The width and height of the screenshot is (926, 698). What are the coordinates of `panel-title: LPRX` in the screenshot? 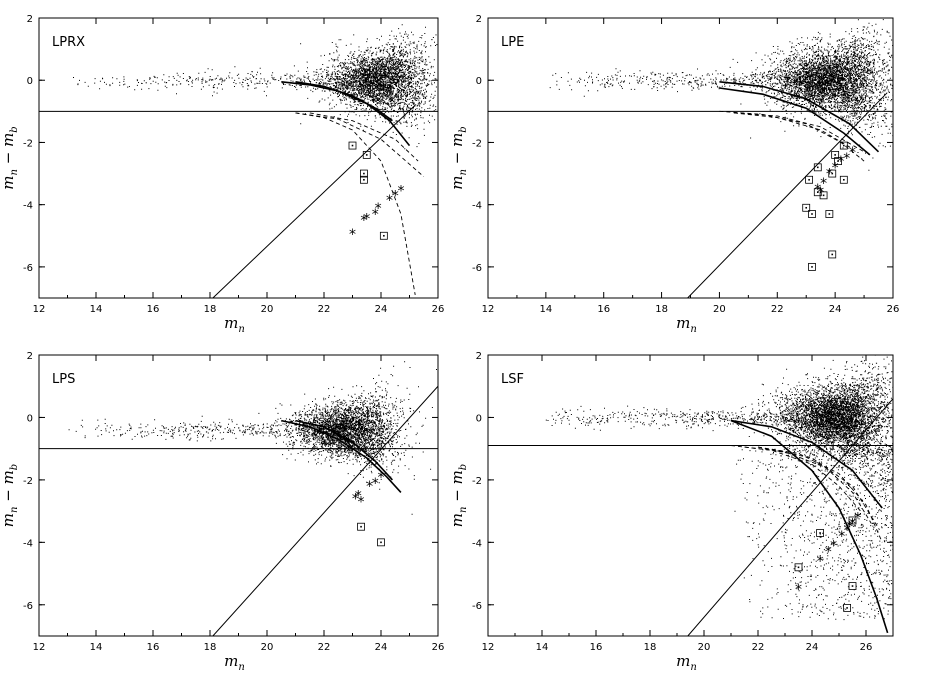 It's located at (68, 42).